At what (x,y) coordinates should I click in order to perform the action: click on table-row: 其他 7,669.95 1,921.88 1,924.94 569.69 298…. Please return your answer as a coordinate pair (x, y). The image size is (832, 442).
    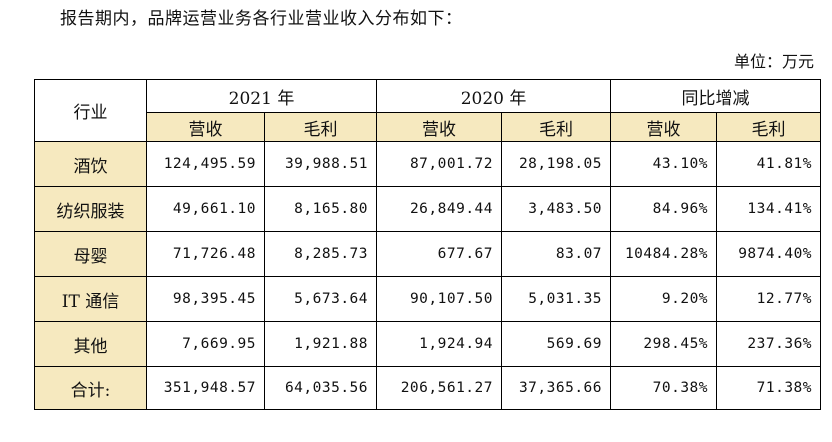
    Looking at the image, I should click on (428, 344).